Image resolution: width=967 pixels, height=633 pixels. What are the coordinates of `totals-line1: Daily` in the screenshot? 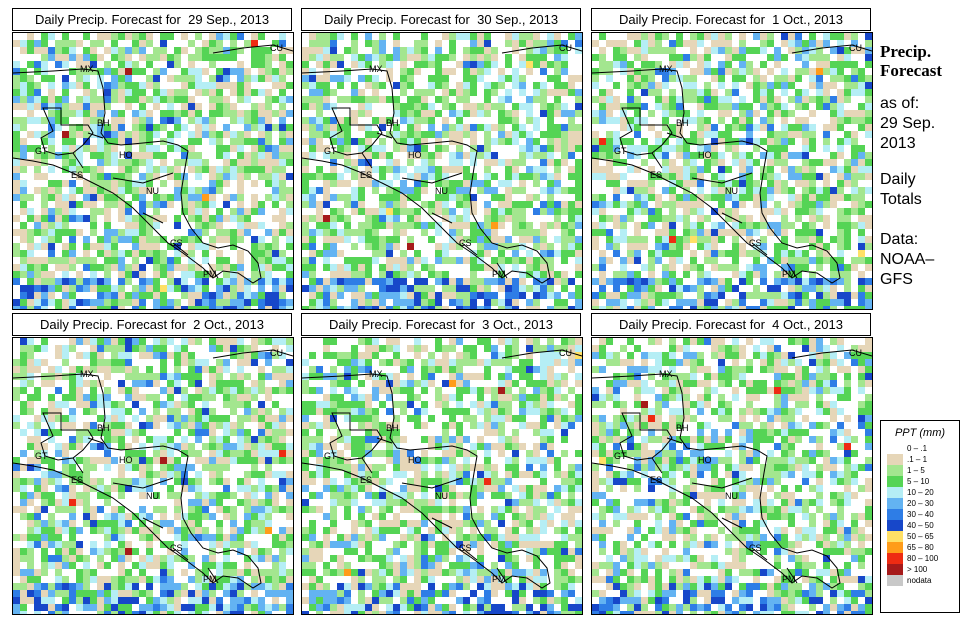 It's located at (898, 179).